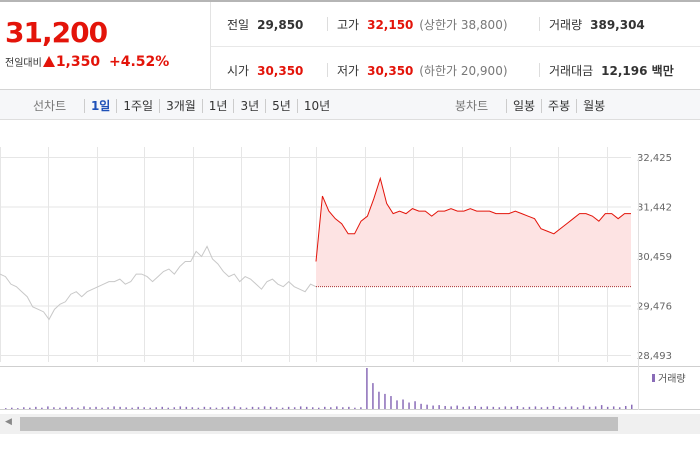 This screenshot has width=700, height=450. What do you see at coordinates (50, 106) in the screenshot?
I see `line-chart-label: 선차트` at bounding box center [50, 106].